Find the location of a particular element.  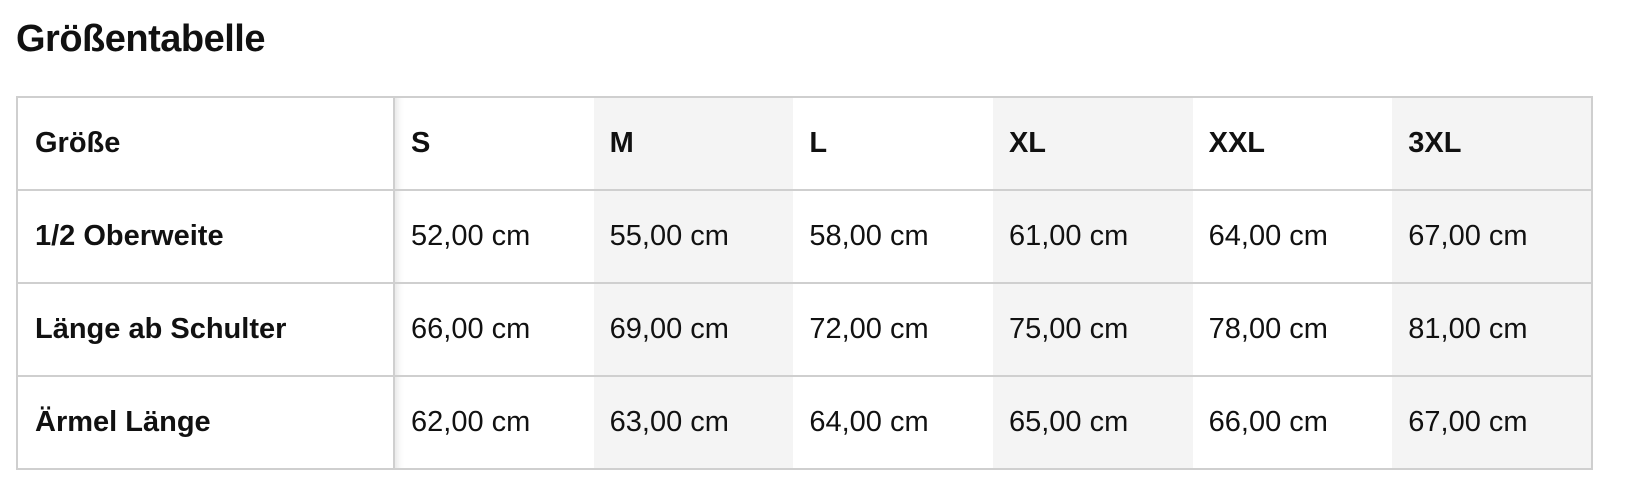

table-cell: 72,00 cm is located at coordinates (893, 329).